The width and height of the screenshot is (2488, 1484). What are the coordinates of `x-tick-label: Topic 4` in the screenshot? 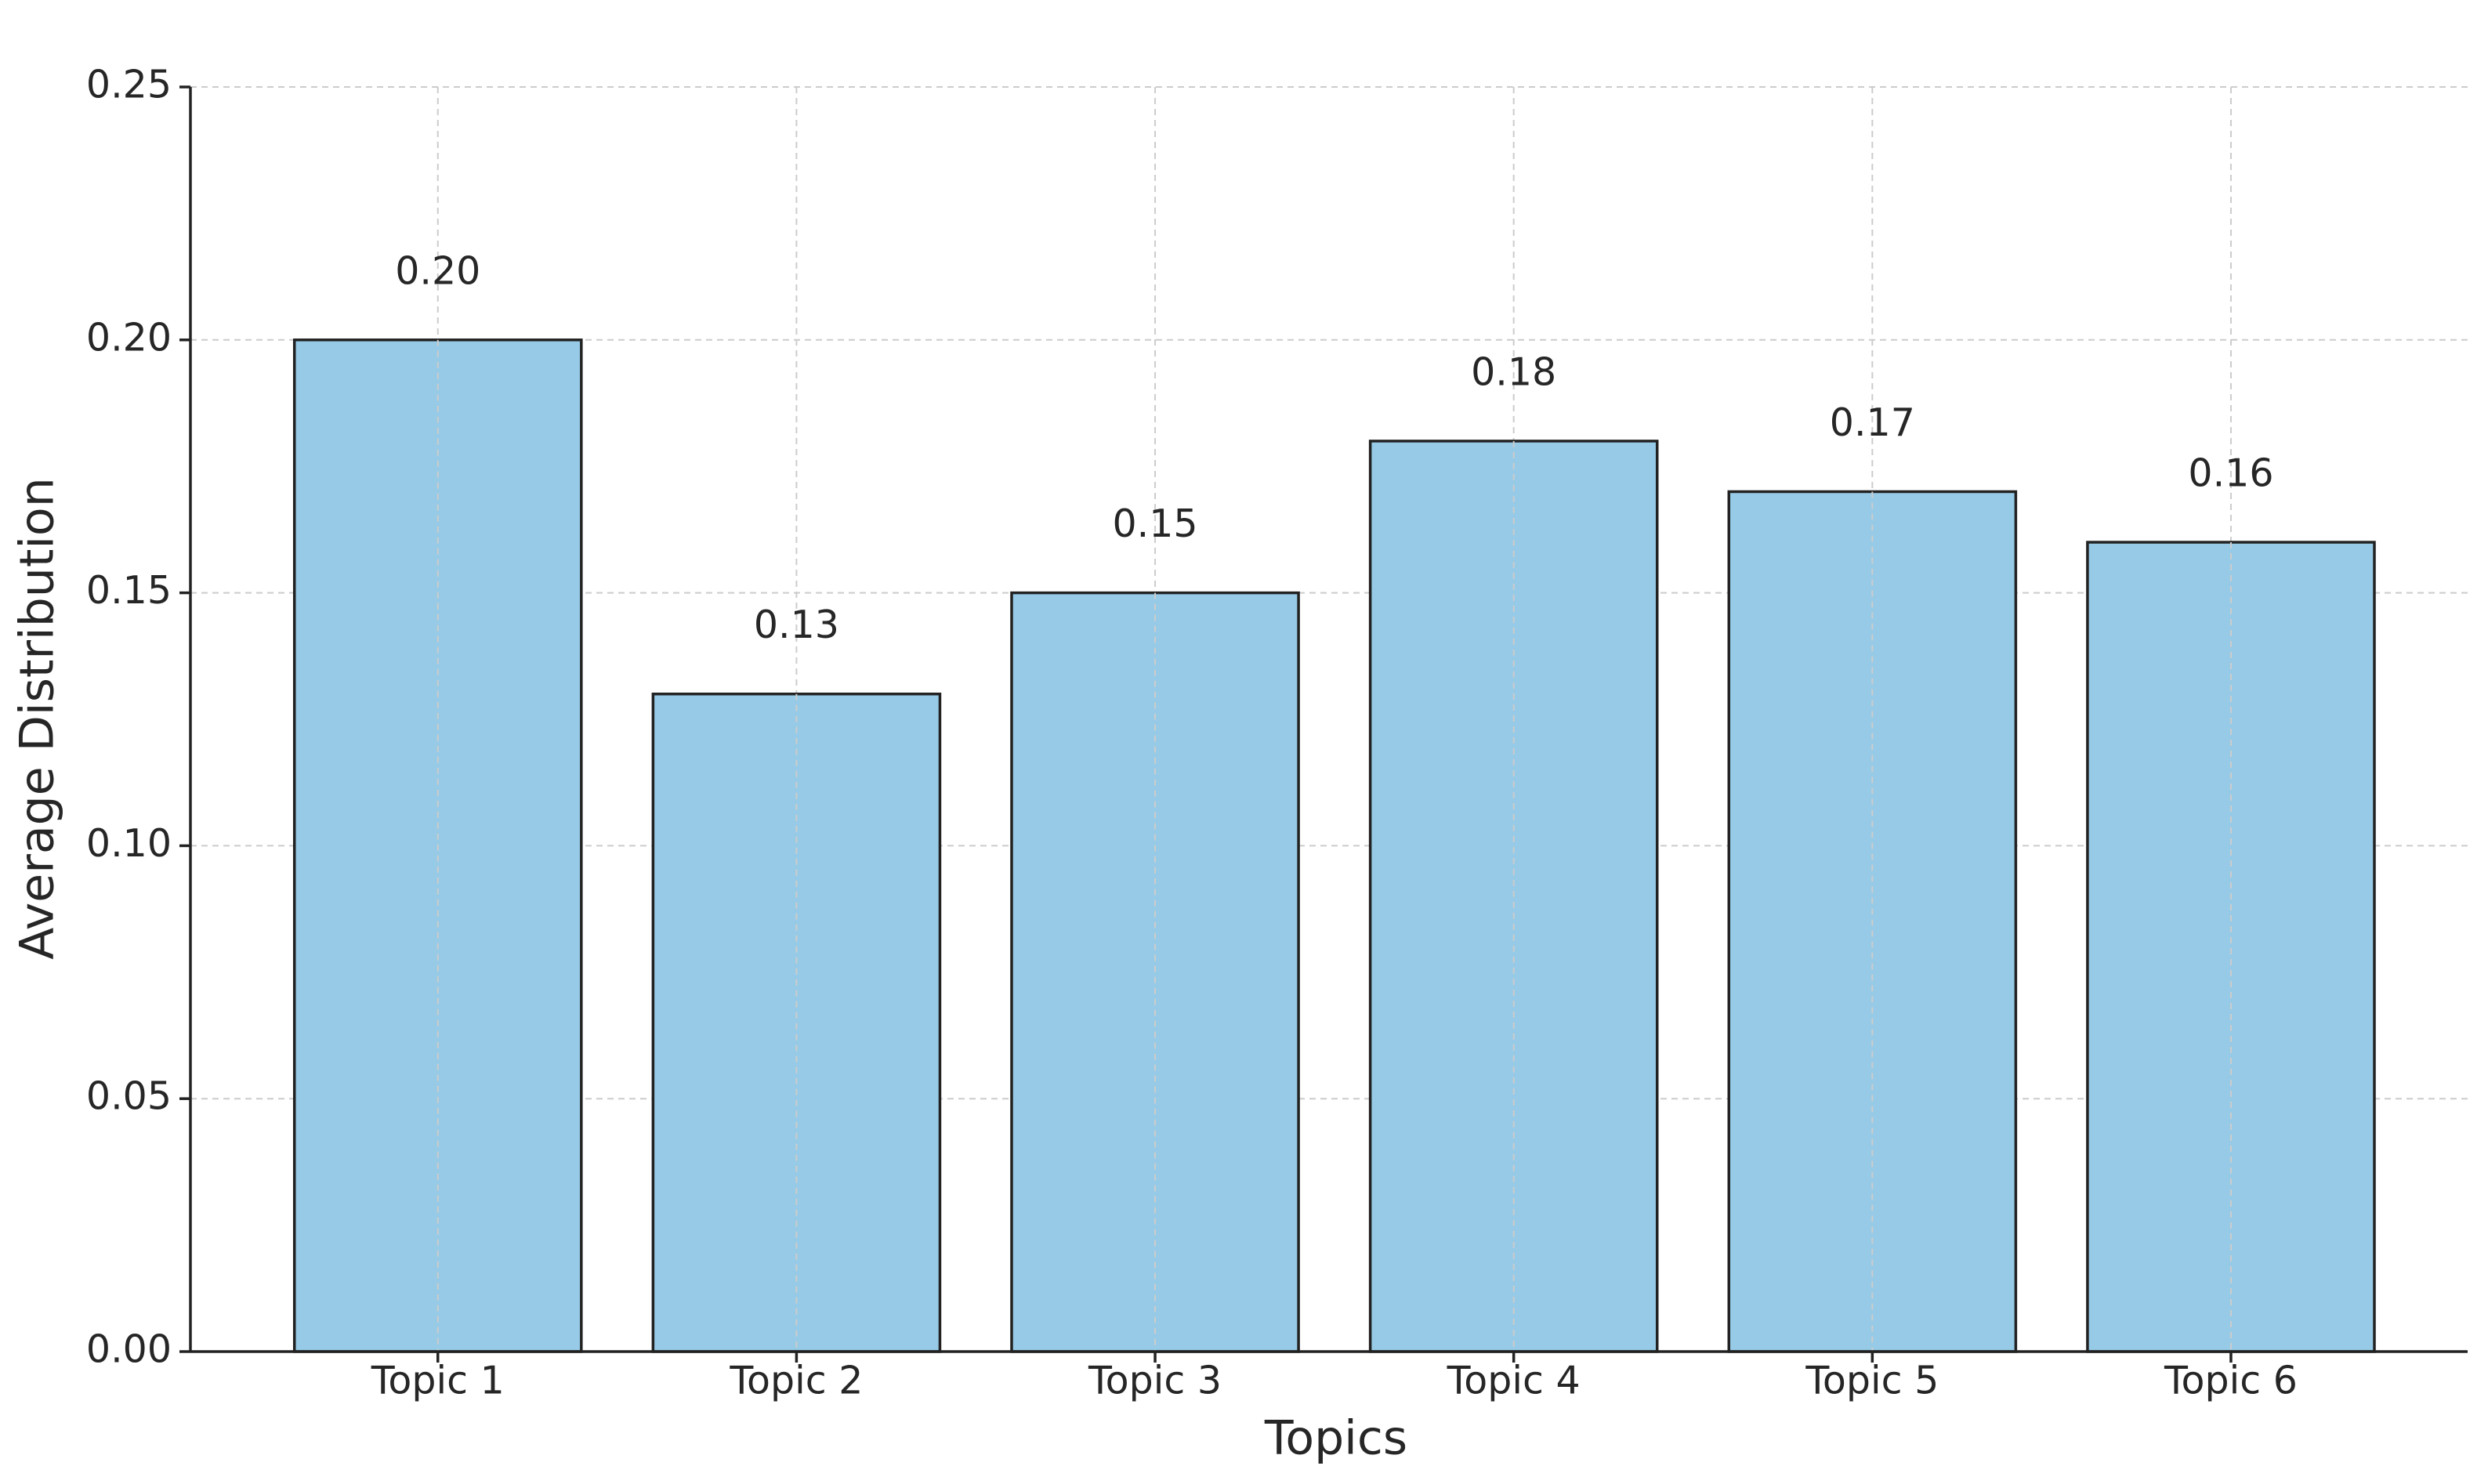 It's located at (1514, 1381).